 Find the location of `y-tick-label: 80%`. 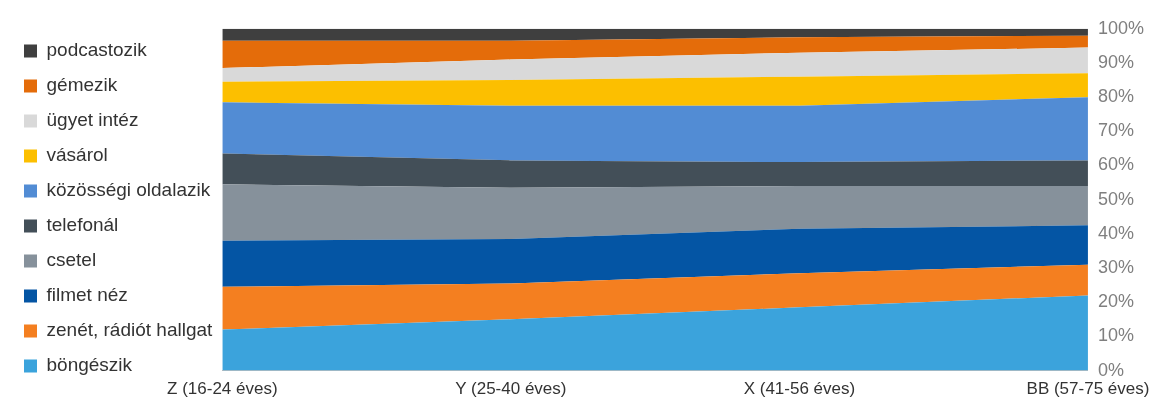

y-tick-label: 80% is located at coordinates (1115, 96).